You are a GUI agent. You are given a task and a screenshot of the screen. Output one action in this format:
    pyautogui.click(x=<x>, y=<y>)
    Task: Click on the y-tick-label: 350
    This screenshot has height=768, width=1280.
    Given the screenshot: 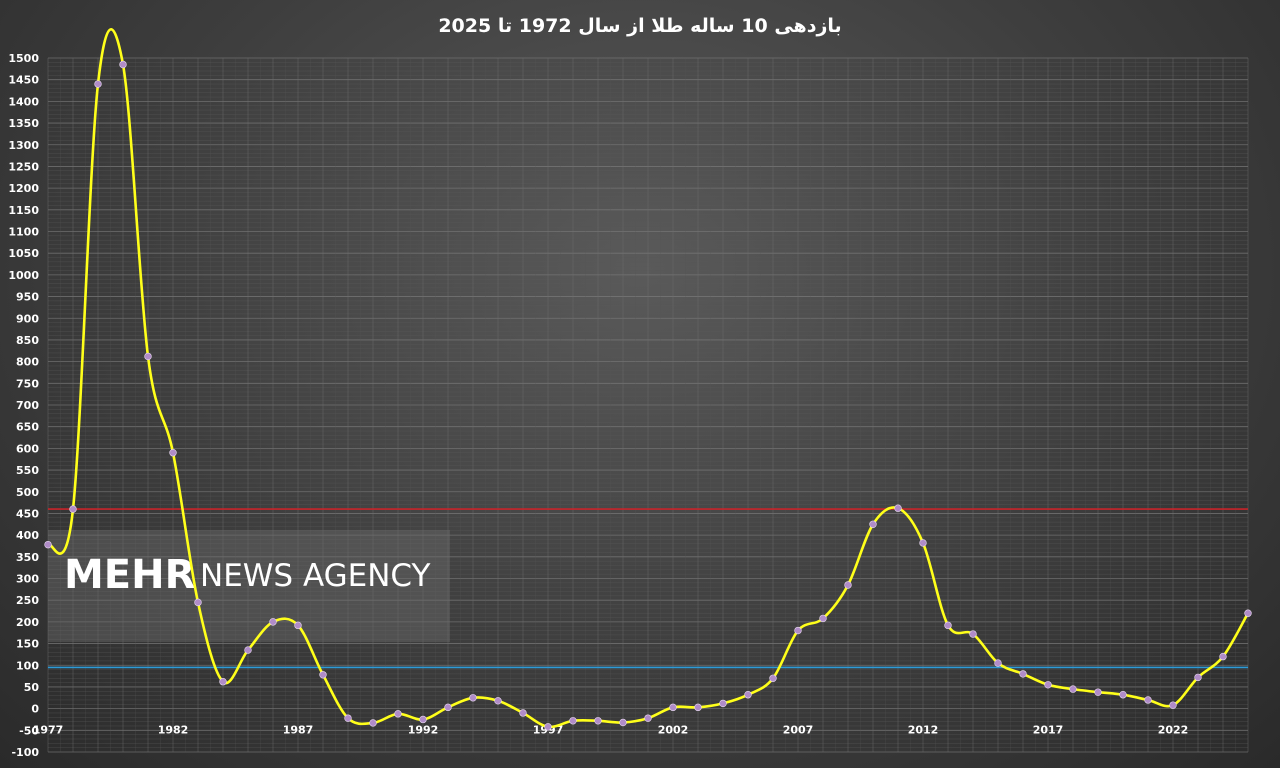 What is the action you would take?
    pyautogui.click(x=27, y=557)
    